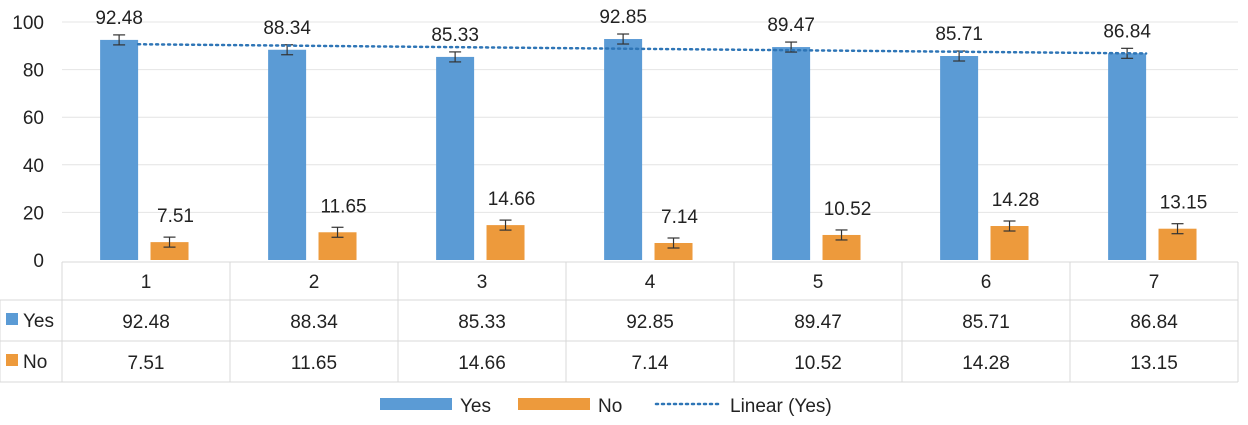 This screenshot has width=1248, height=425. I want to click on table-row-header-yes: Yes, so click(30, 321).